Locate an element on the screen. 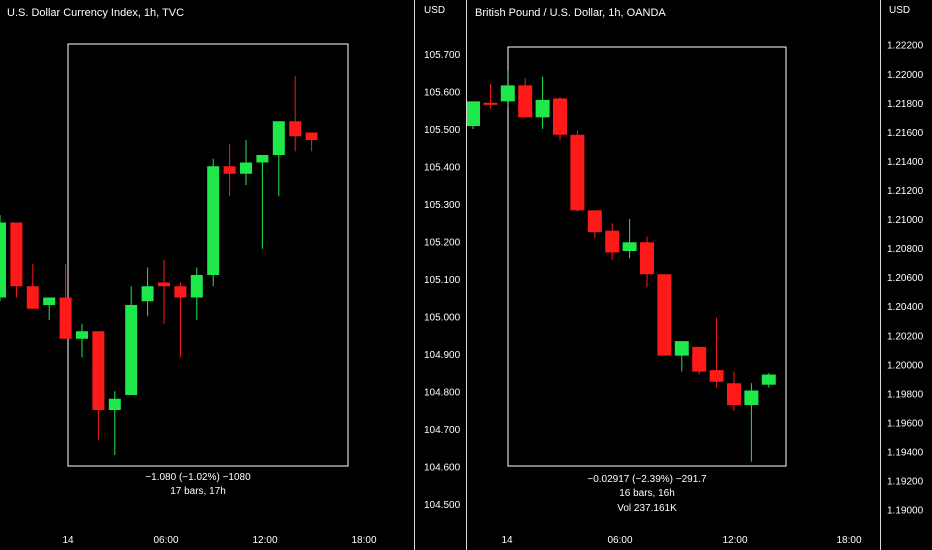  y-tick-label: 105.000 is located at coordinates (442, 317).